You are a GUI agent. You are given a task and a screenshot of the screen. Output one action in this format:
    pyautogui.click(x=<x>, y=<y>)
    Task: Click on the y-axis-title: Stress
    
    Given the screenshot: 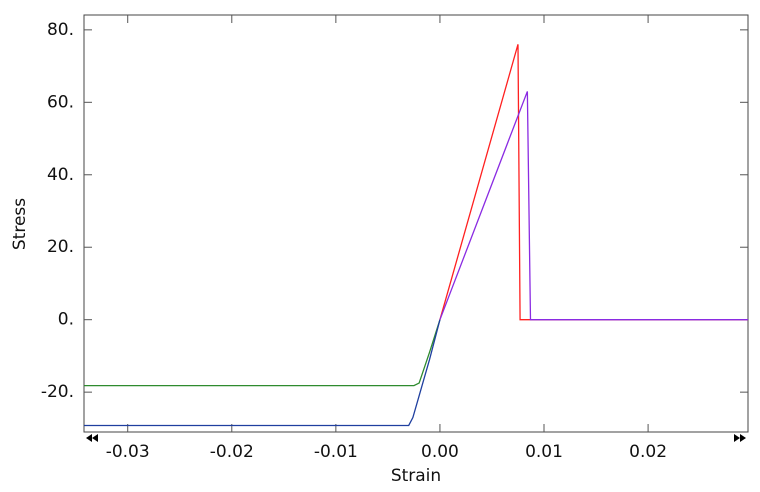 What is the action you would take?
    pyautogui.click(x=20, y=224)
    